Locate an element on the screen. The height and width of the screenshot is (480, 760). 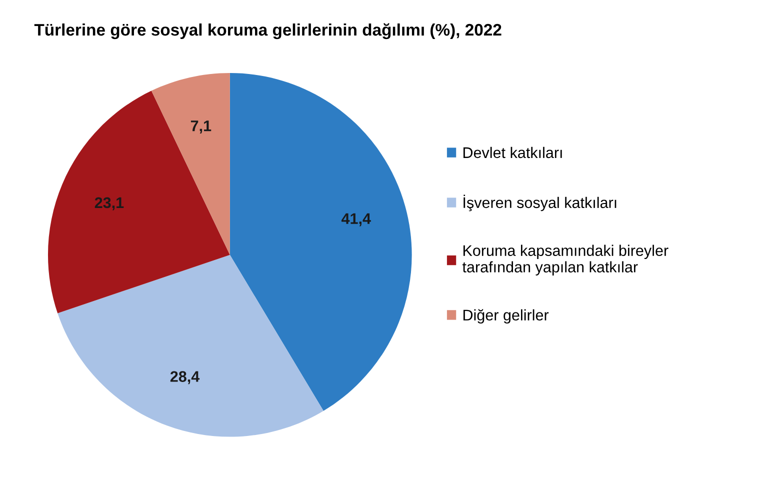
data-label: 28,4 is located at coordinates (185, 377).